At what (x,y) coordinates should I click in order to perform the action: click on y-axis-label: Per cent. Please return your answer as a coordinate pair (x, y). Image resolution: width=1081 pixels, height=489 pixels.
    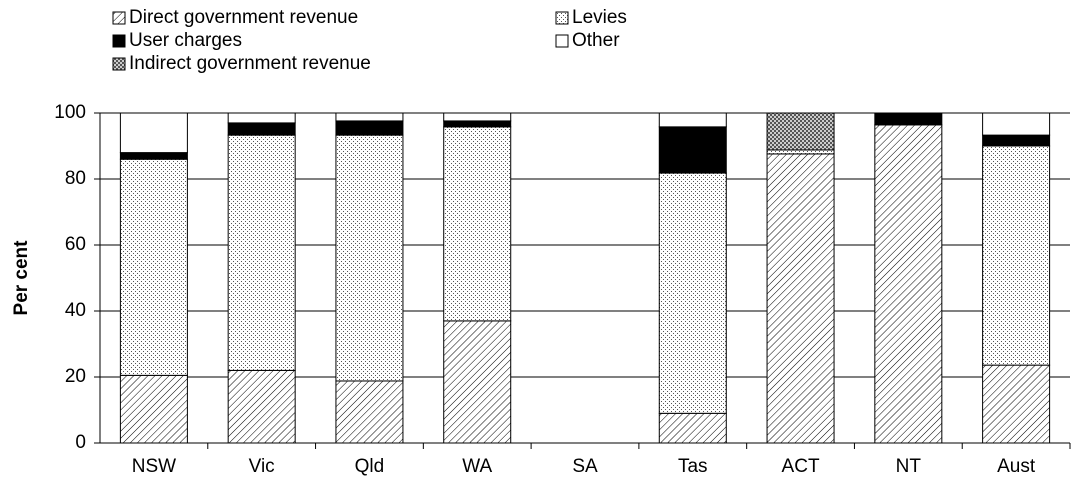
    Looking at the image, I should click on (21, 278).